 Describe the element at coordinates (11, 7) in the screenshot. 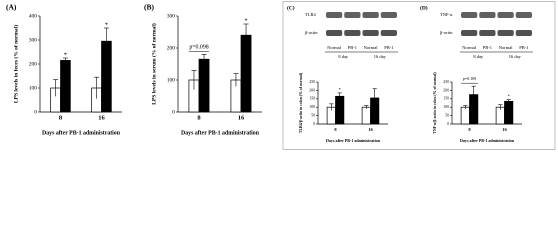

I see `panel-label: (A)` at that location.